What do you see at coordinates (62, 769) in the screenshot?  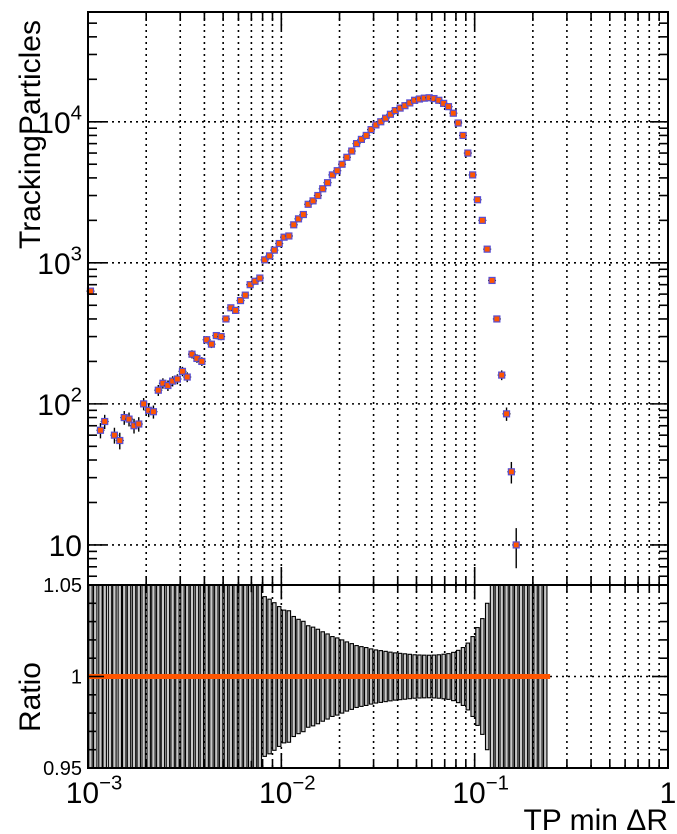 I see `ratio-y-tick-label: 0.95` at bounding box center [62, 769].